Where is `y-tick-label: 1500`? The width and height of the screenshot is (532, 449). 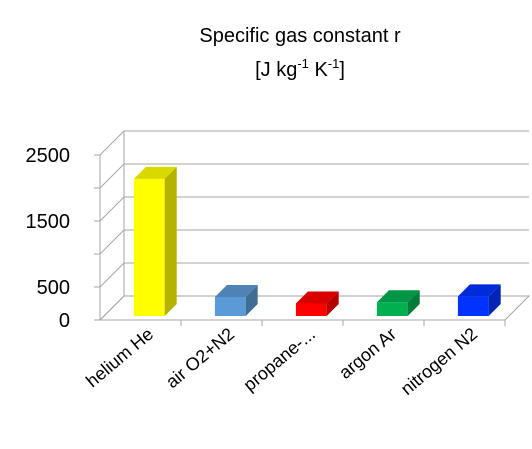
y-tick-label: 1500 is located at coordinates (48, 222).